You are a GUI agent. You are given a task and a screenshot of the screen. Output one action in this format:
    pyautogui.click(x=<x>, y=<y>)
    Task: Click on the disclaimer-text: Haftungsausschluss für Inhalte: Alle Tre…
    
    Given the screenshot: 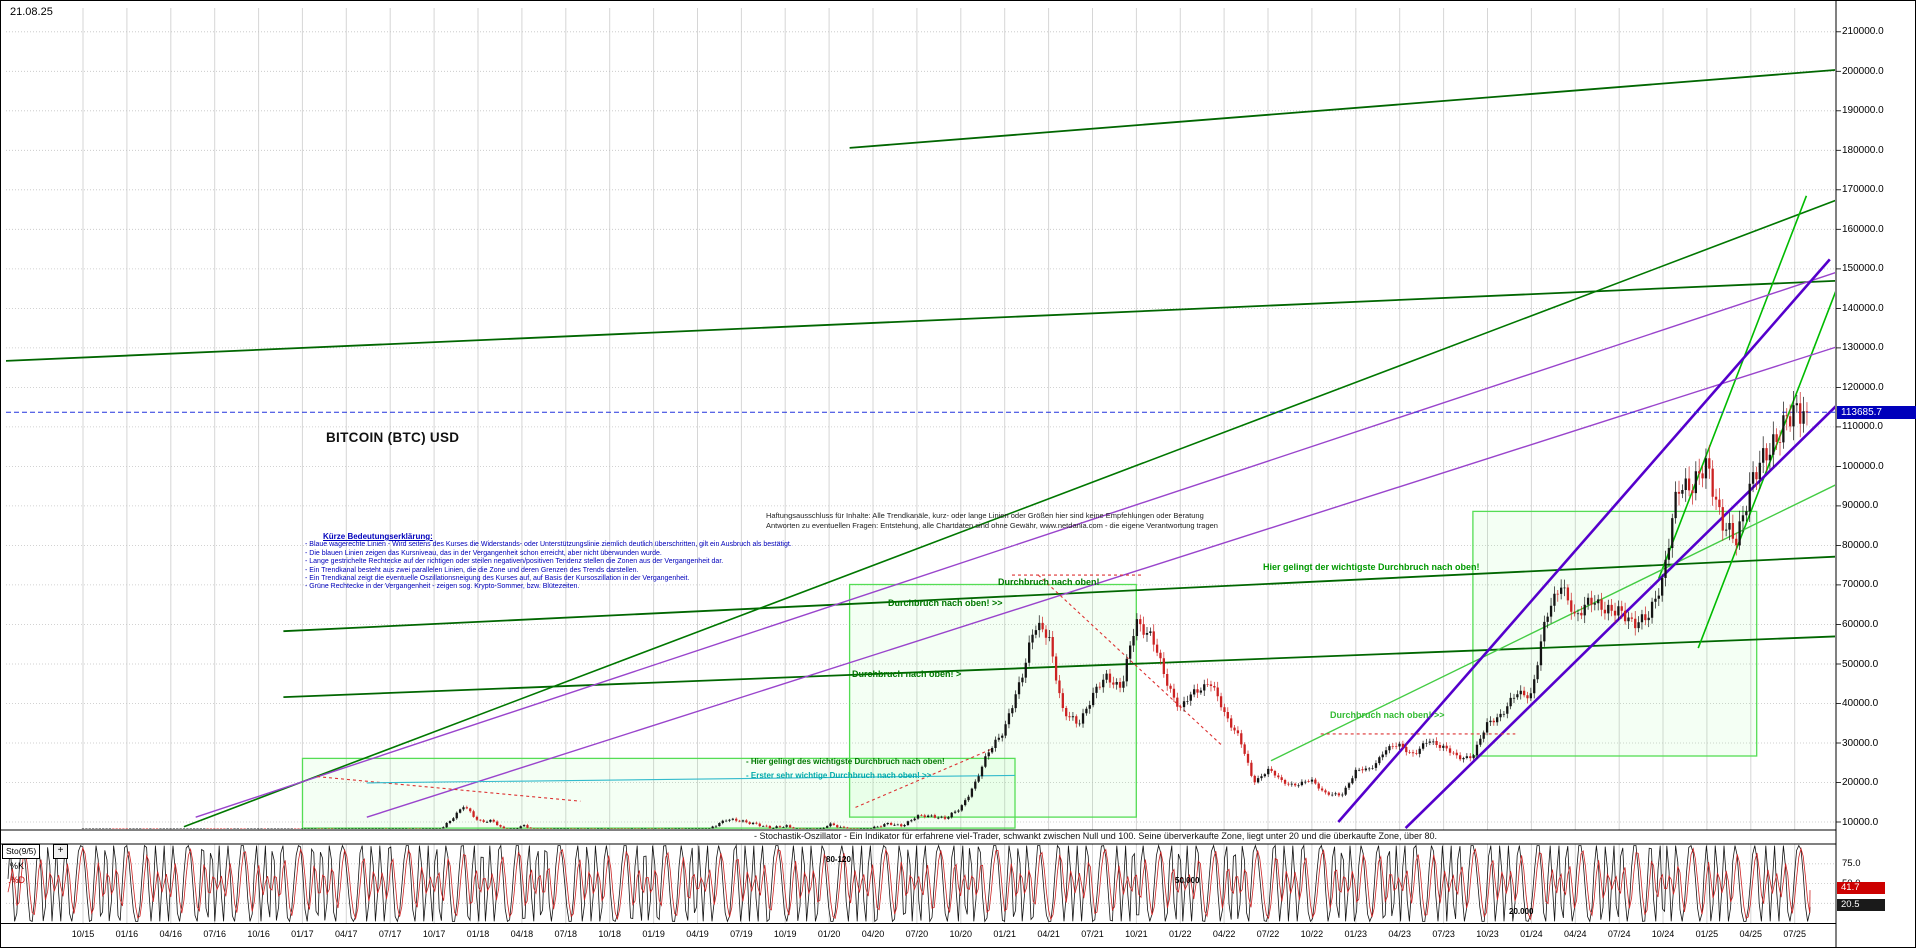 What is the action you would take?
    pyautogui.click(x=992, y=520)
    